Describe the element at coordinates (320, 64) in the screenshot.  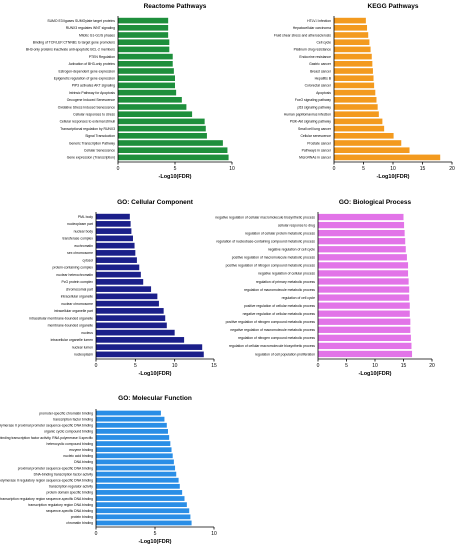
I see `category-label: Gastric cancer` at that location.